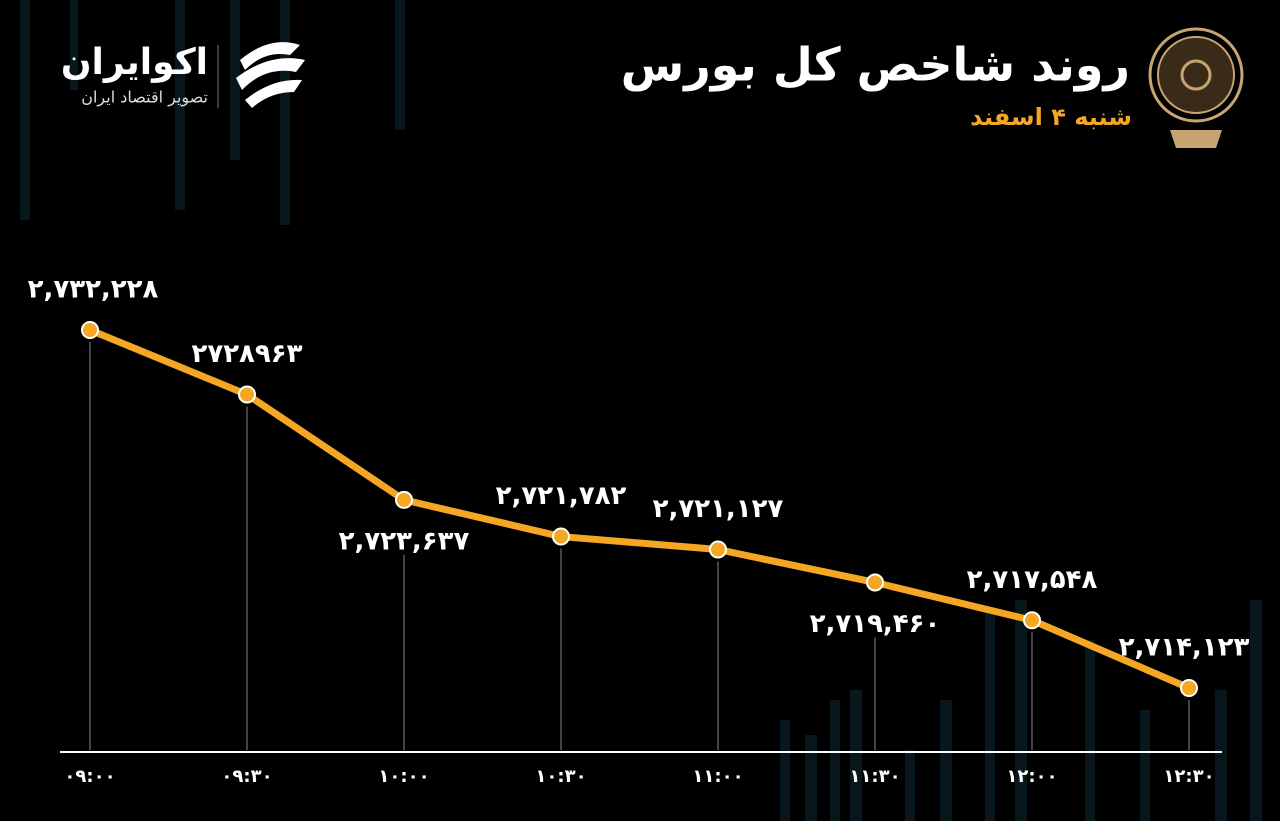  Describe the element at coordinates (93, 290) in the screenshot. I see `value-label: ۲,۷۳۲,۲۲۸` at that location.